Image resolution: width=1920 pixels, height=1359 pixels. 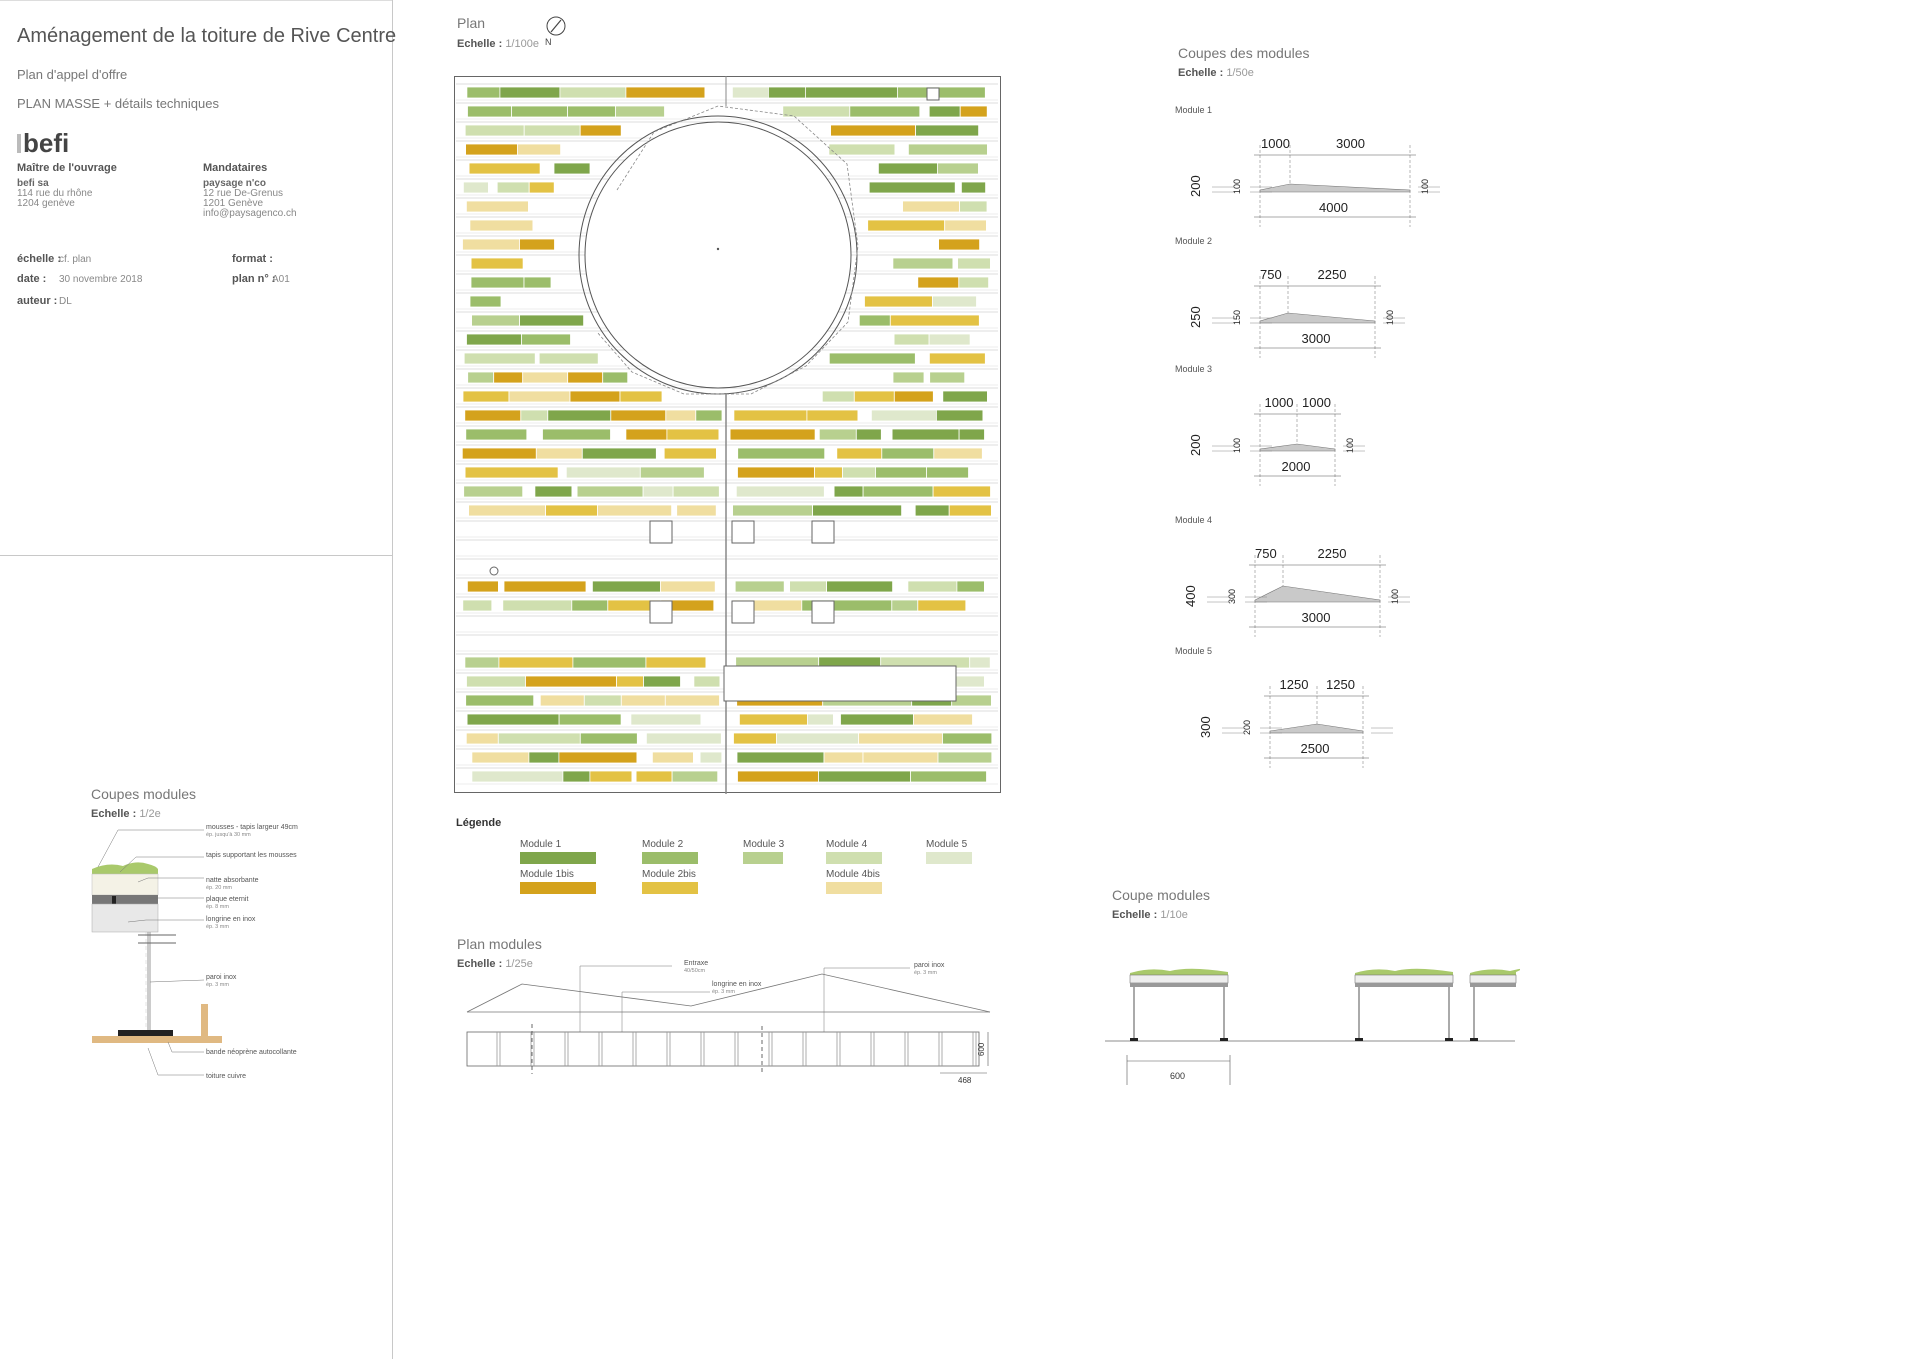 What do you see at coordinates (965, 1080) in the screenshot?
I see `plan-modules-width-dim: 468` at bounding box center [965, 1080].